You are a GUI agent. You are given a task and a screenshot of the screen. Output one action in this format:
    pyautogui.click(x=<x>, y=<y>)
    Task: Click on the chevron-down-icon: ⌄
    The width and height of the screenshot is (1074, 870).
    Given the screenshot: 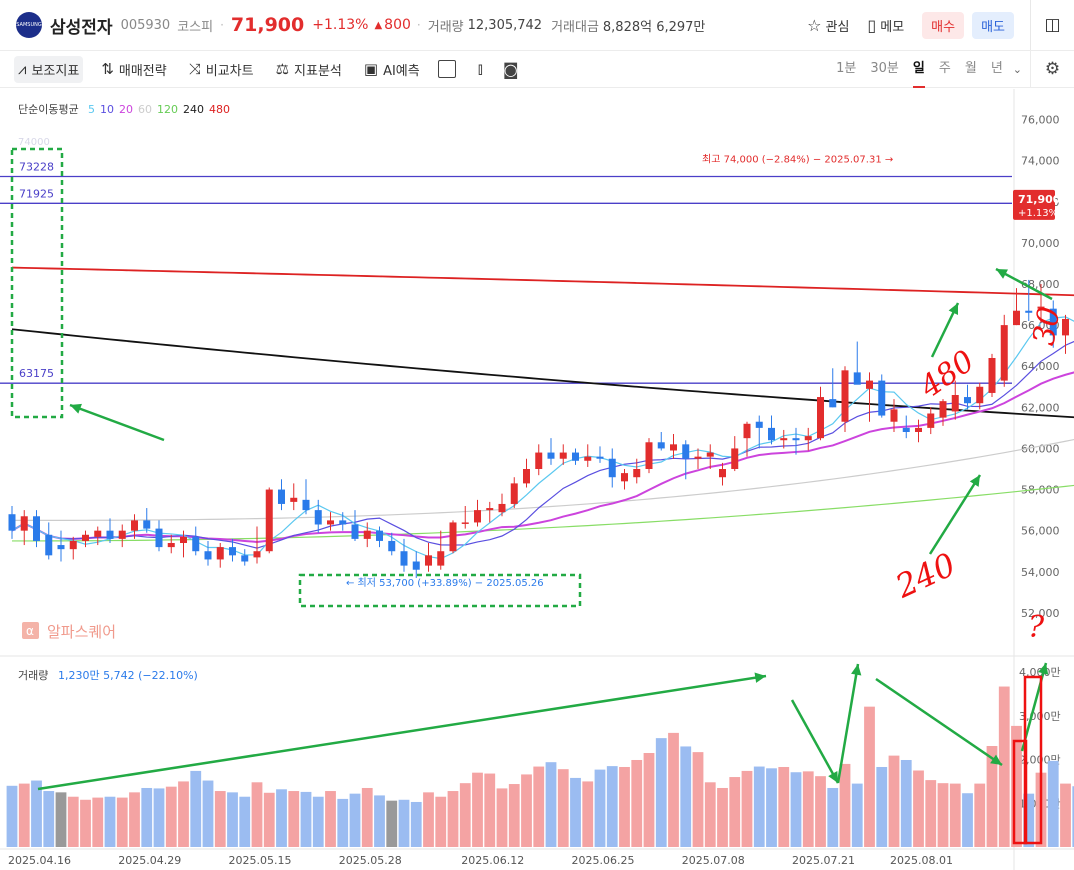 What is the action you would take?
    pyautogui.click(x=1017, y=69)
    